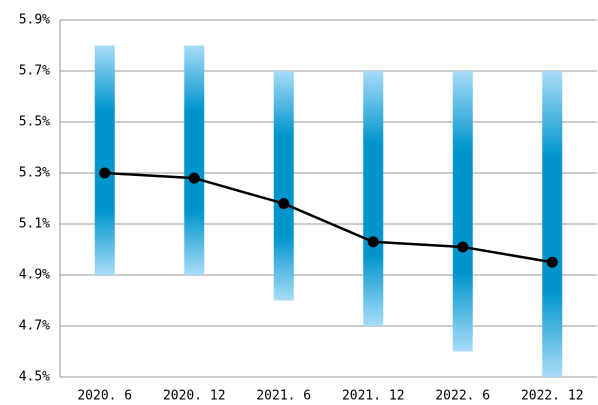 The image size is (598, 405). Describe the element at coordinates (34, 275) in the screenshot. I see `y-tick-label: 4.9%` at that location.